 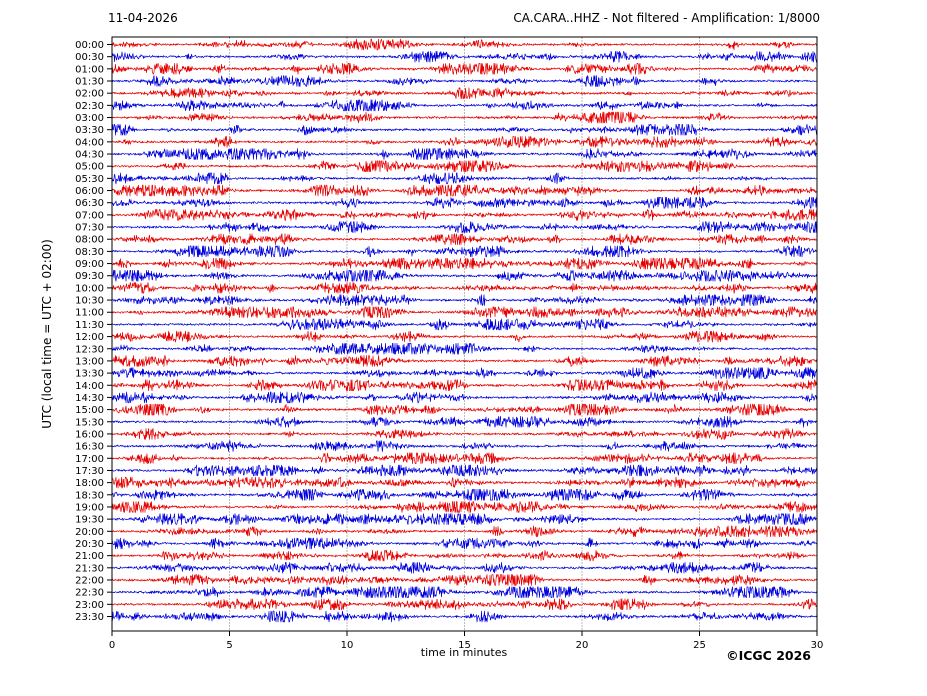 What do you see at coordinates (582, 645) in the screenshot?
I see `x-tick-label: 20` at bounding box center [582, 645].